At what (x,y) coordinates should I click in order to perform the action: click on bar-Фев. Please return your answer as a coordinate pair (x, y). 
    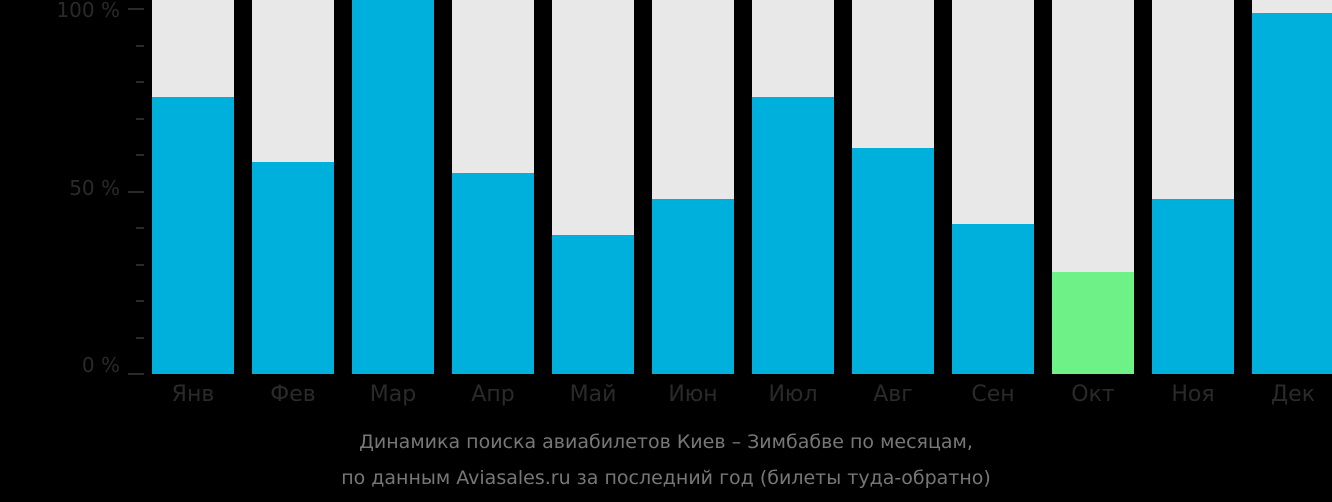
    Looking at the image, I should click on (293, 187).